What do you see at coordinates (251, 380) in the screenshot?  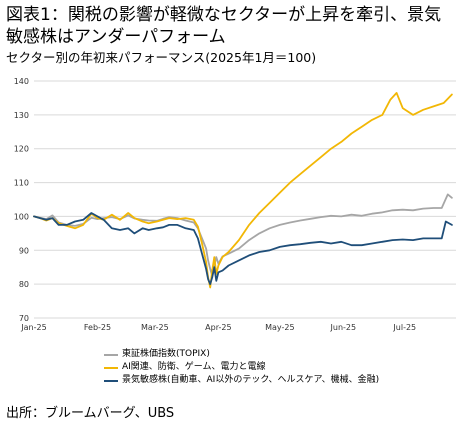 I see `legend-label-cyclical: 景気敏感株(自動車、AI以外のテック、ヘルスケア、機械、金融)` at bounding box center [251, 380].